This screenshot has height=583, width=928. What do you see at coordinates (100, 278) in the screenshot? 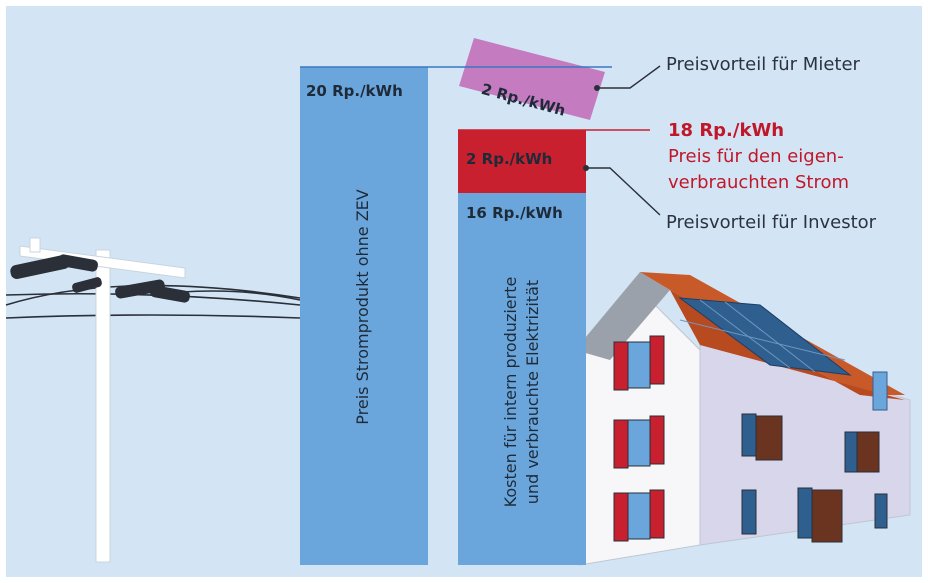
I see `insulators` at bounding box center [100, 278].